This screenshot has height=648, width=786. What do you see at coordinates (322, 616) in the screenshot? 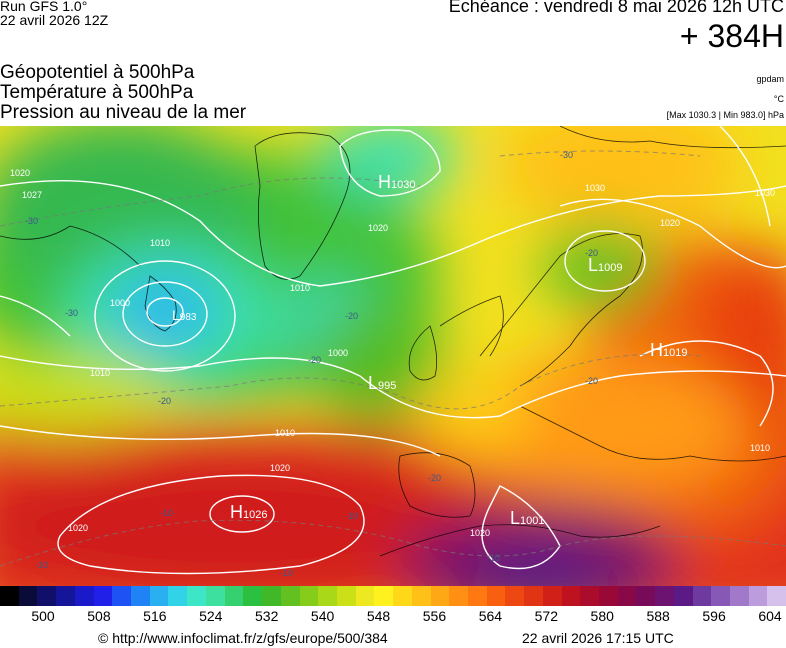
I see `color-scale-label: 540` at bounding box center [322, 616].